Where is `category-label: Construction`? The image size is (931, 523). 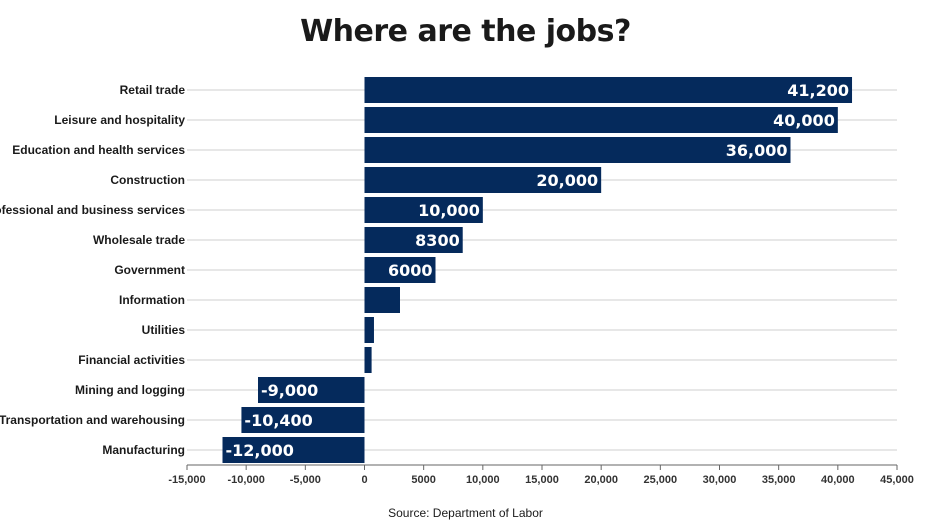
category-label: Construction is located at coordinates (147, 180).